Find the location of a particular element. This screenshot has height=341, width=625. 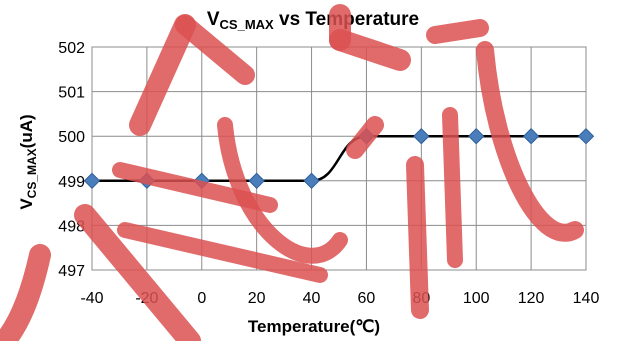

y-axis-label: VCS_MAX(uA) is located at coordinates (28, 161).